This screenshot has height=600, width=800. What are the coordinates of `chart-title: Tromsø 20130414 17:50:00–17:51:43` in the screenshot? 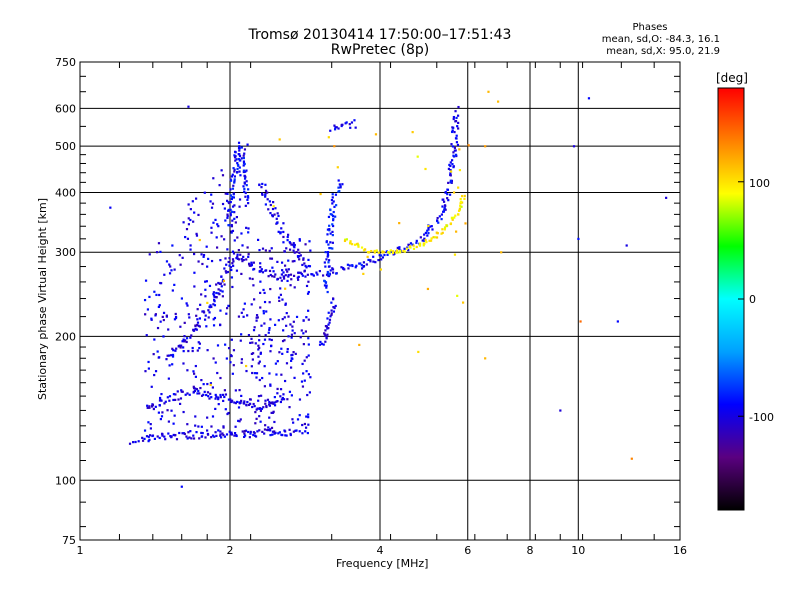 It's located at (380, 35).